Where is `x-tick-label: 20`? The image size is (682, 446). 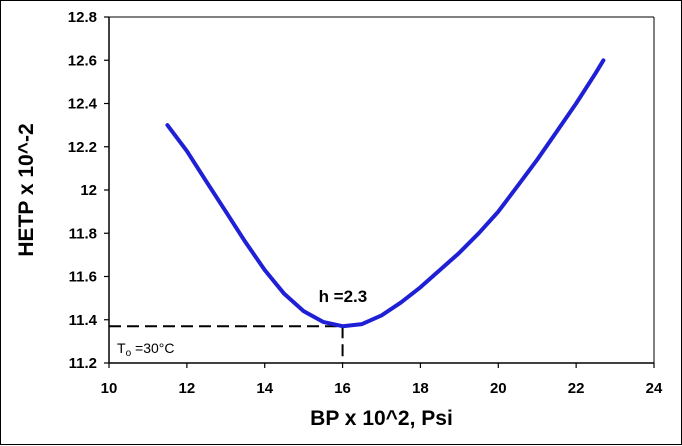 x-tick-label: 20 is located at coordinates (498, 388).